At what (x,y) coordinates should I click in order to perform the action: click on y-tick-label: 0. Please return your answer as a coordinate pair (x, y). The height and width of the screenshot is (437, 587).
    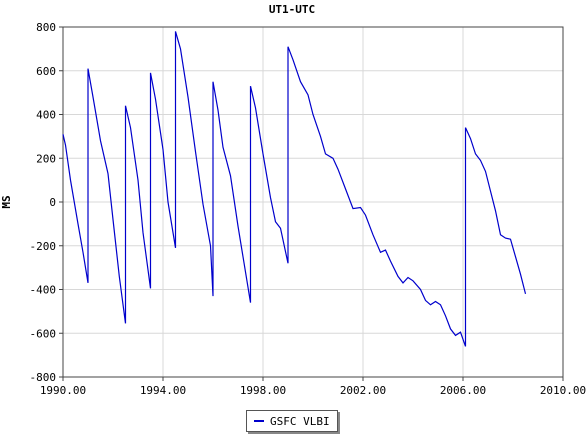
    Looking at the image, I should click on (52, 202).